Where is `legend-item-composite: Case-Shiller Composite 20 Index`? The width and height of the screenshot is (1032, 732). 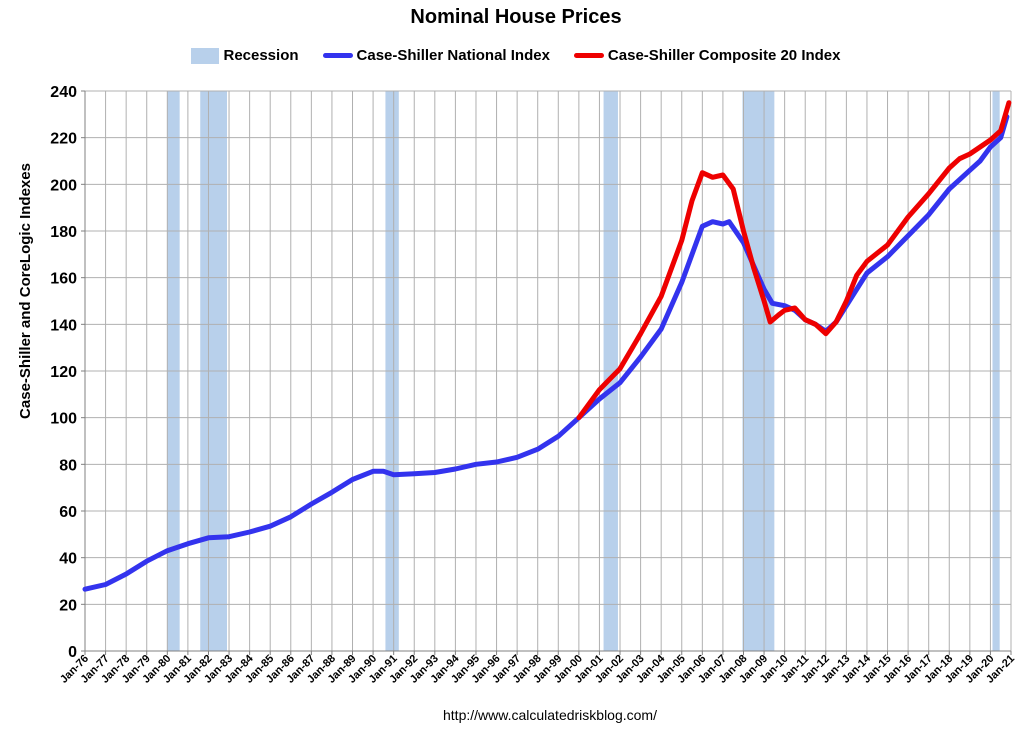 legend-item-composite: Case-Shiller Composite 20 Index is located at coordinates (707, 55).